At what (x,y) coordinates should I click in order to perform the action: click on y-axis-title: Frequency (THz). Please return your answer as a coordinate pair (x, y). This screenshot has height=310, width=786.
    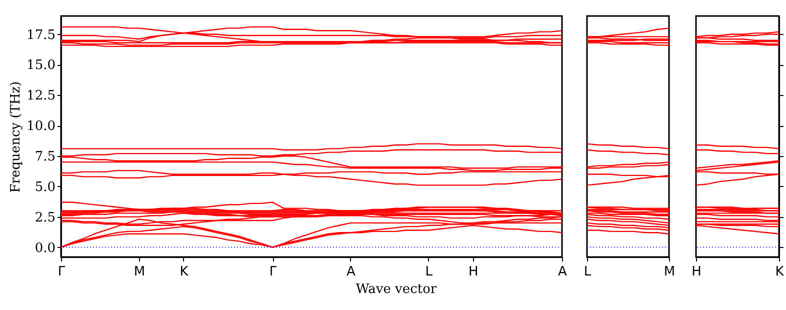
    Looking at the image, I should click on (16, 137).